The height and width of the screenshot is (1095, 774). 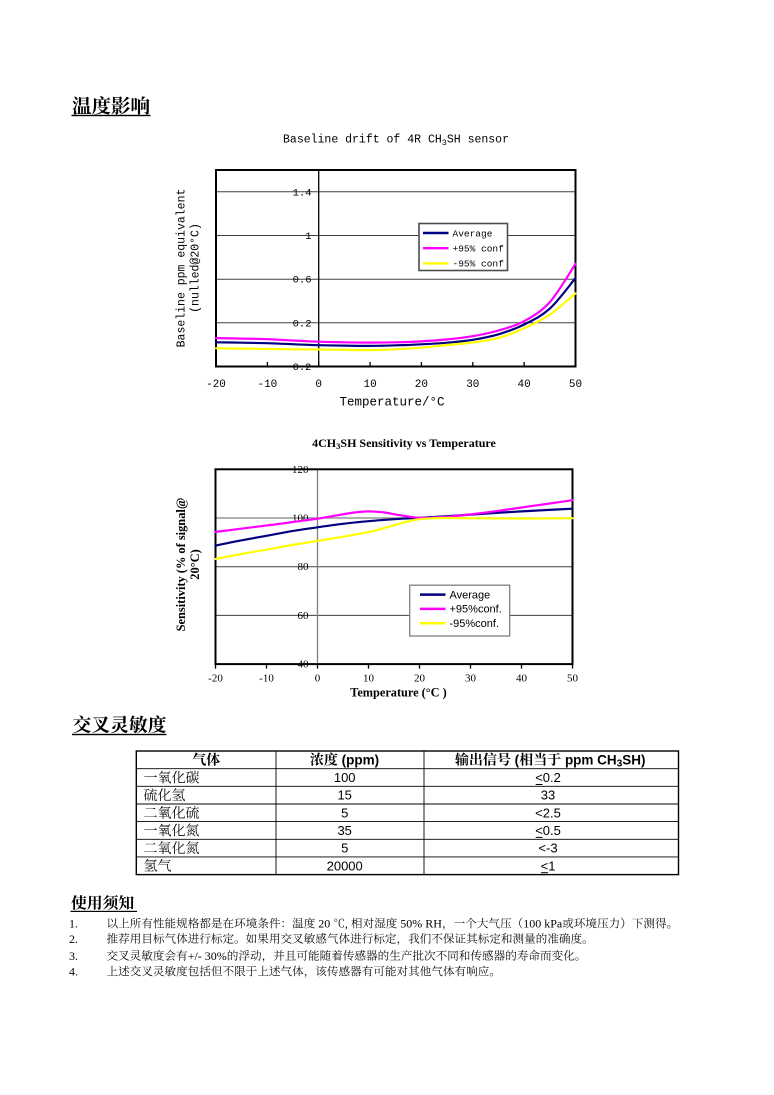 What do you see at coordinates (547, 848) in the screenshot?
I see `svg-text: <-3` at bounding box center [547, 848].